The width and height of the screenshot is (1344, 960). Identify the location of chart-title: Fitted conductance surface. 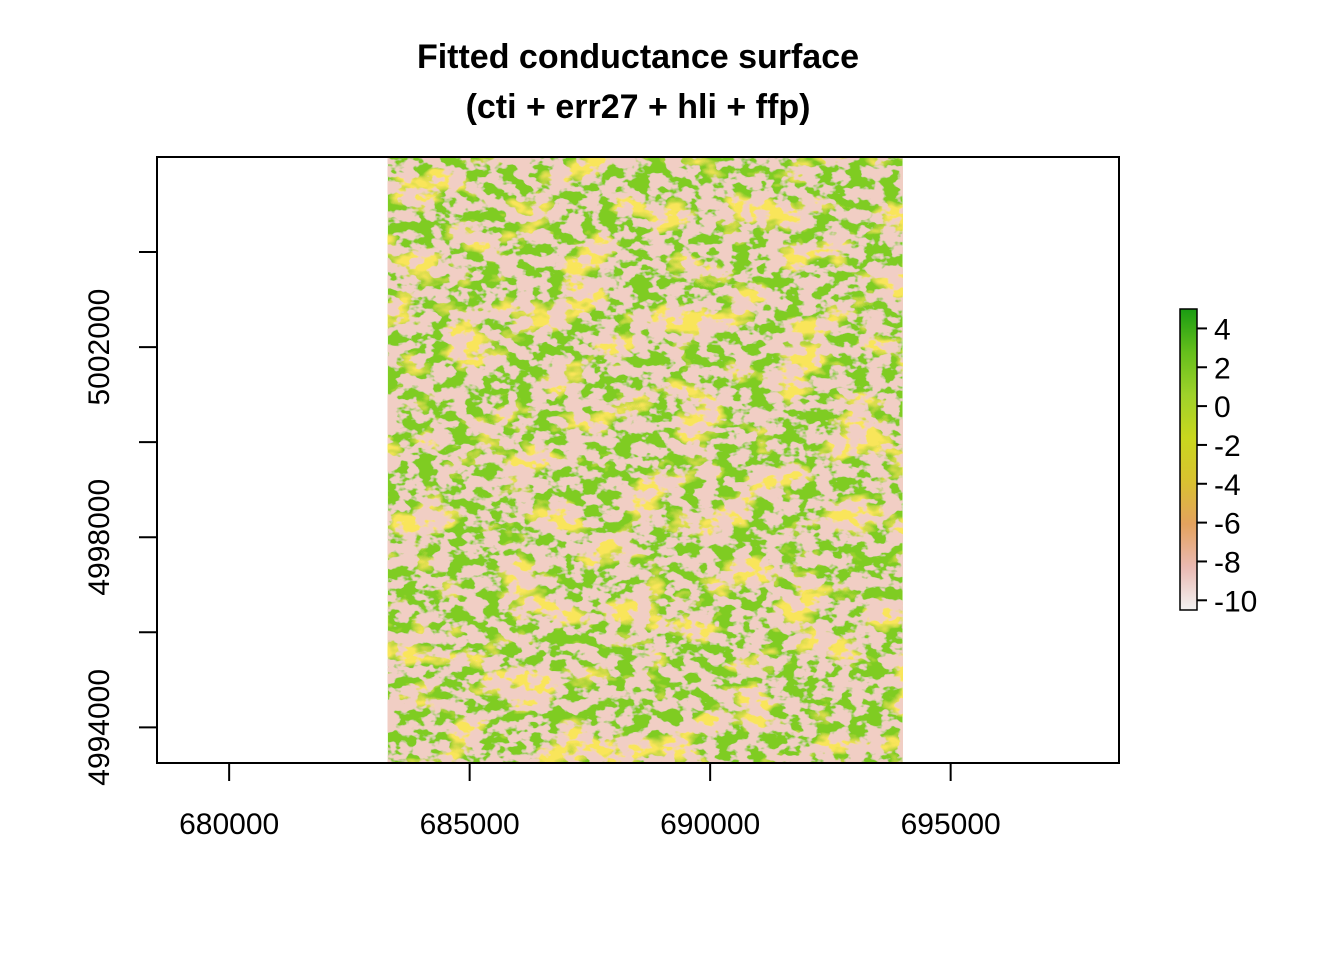
(638, 57).